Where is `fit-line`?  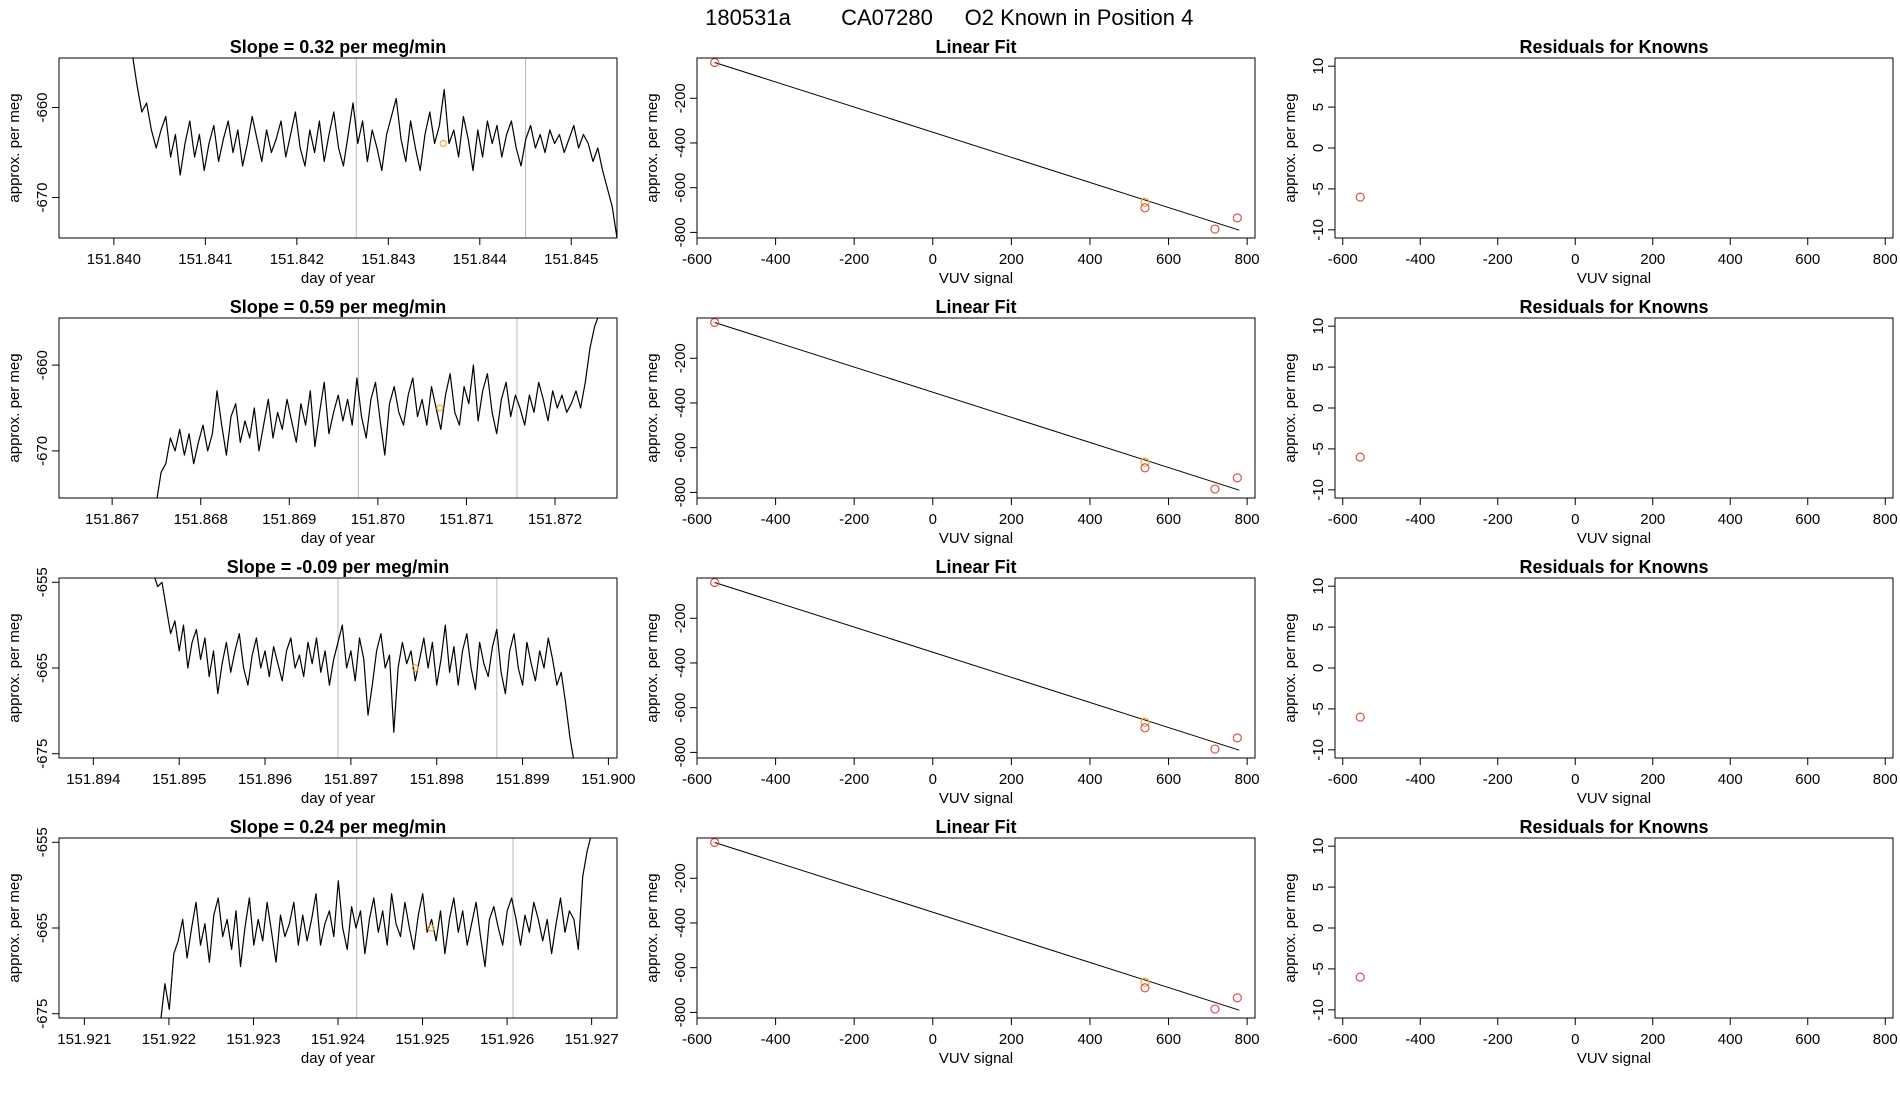
fit-line is located at coordinates (977, 146).